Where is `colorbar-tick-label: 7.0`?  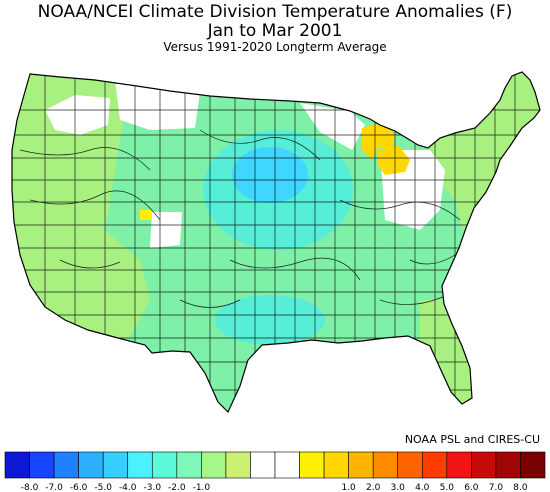 colorbar-tick-label: 7.0 is located at coordinates (496, 487).